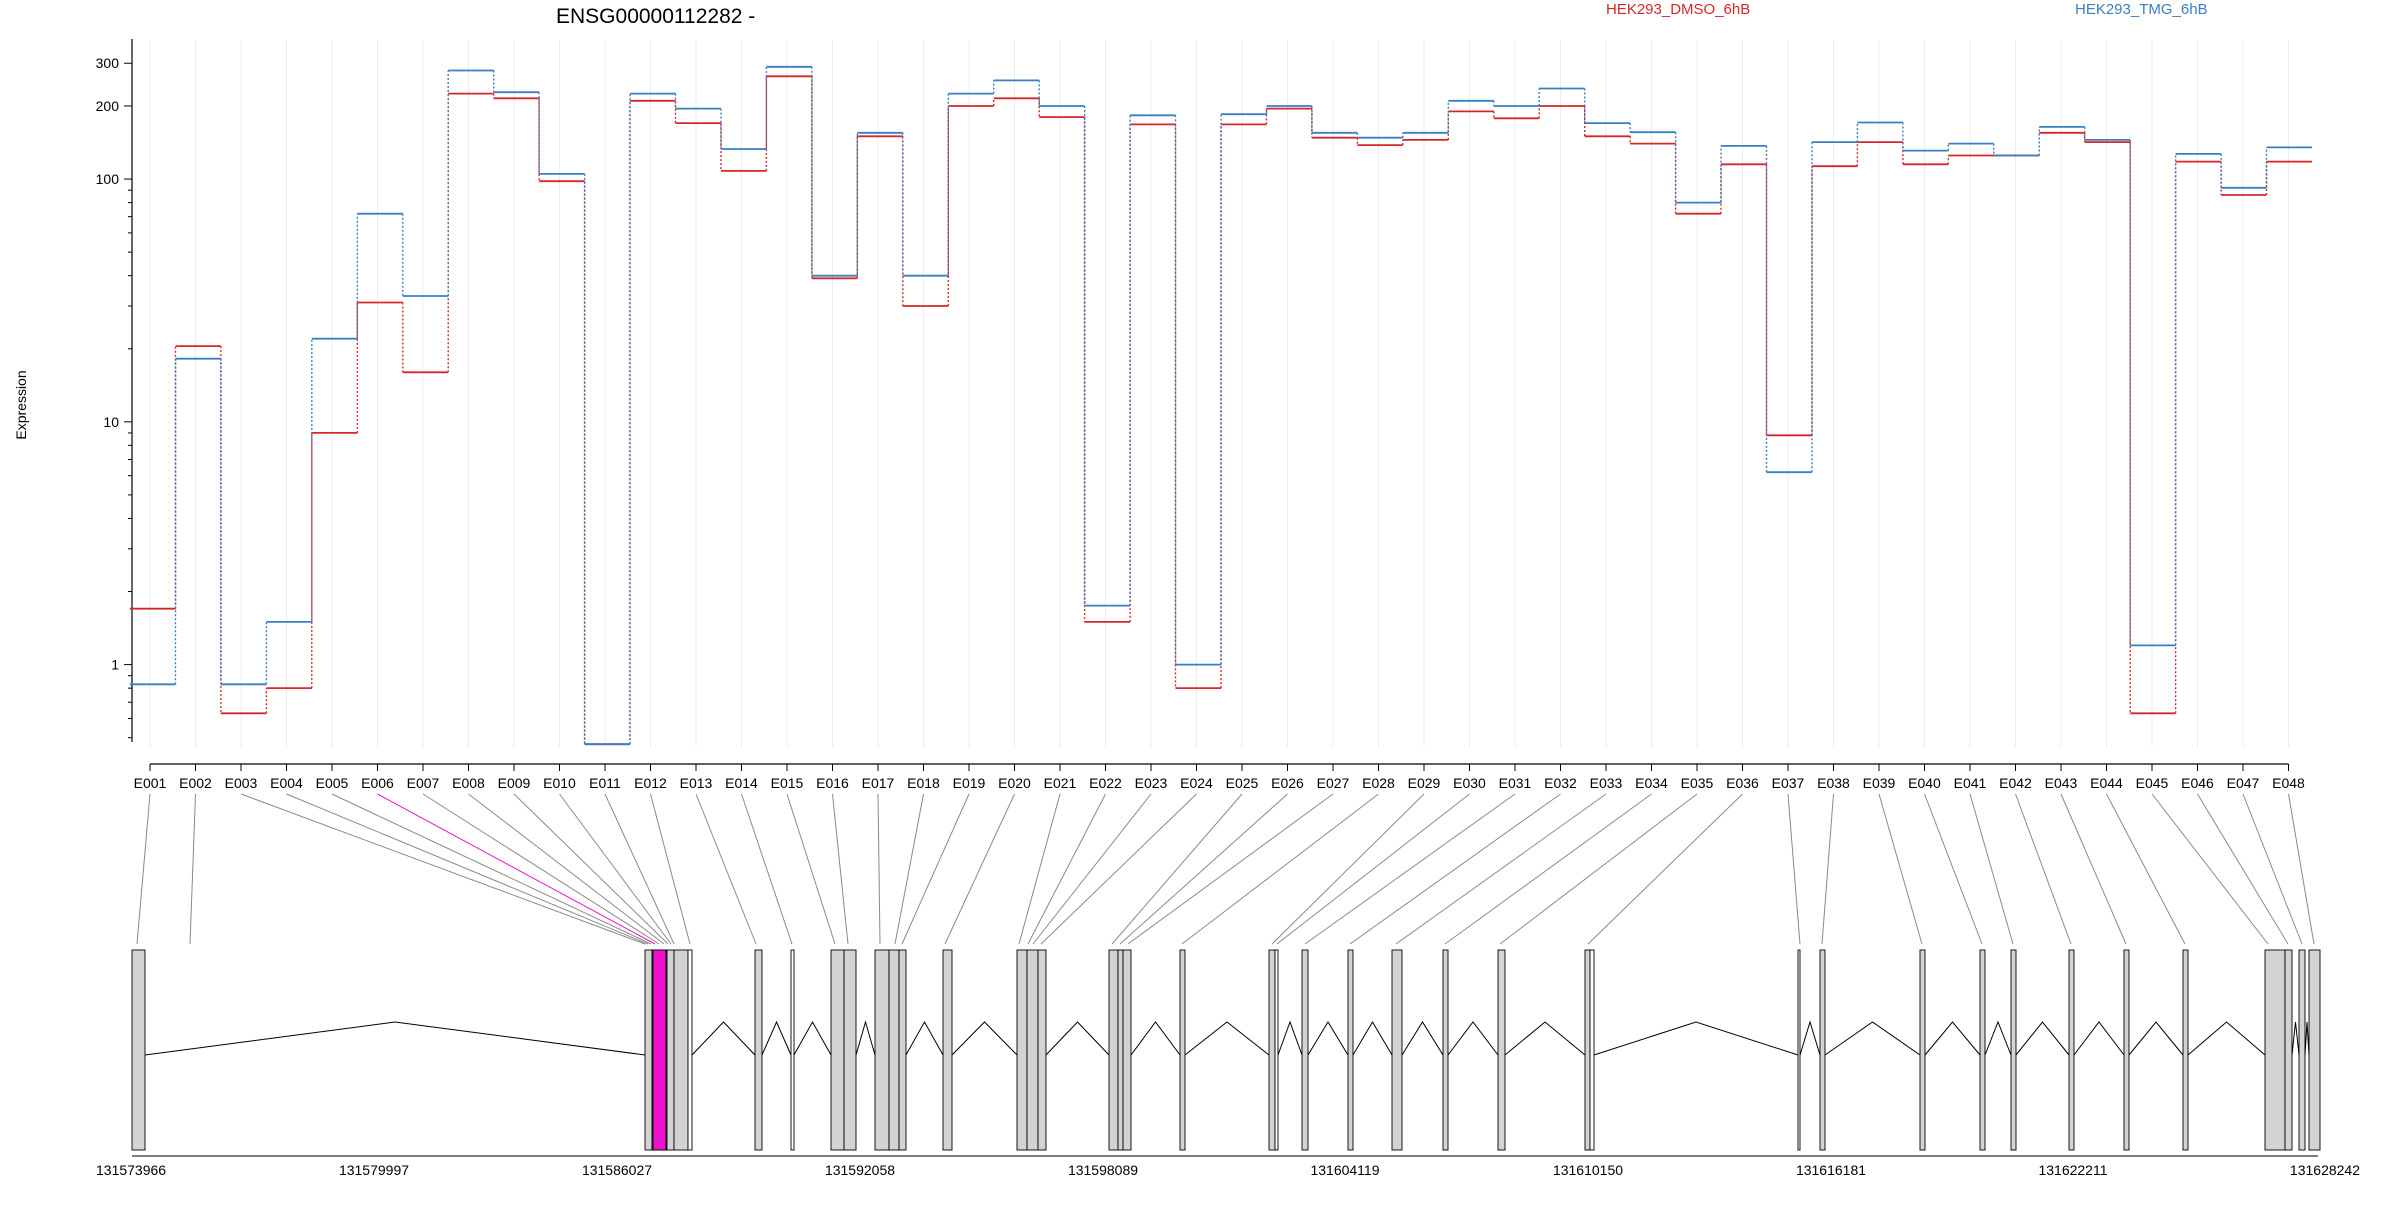  I want to click on genomic-coordinate-label: 131622211, so click(2072, 1170).